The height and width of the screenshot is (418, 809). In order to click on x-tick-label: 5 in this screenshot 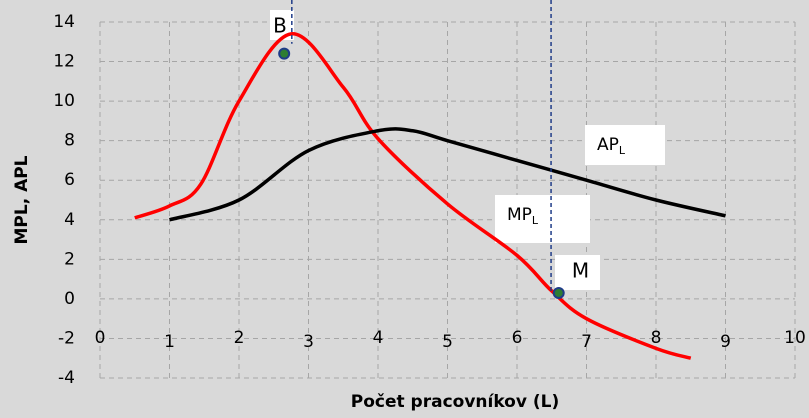, I will do `click(447, 342)`.